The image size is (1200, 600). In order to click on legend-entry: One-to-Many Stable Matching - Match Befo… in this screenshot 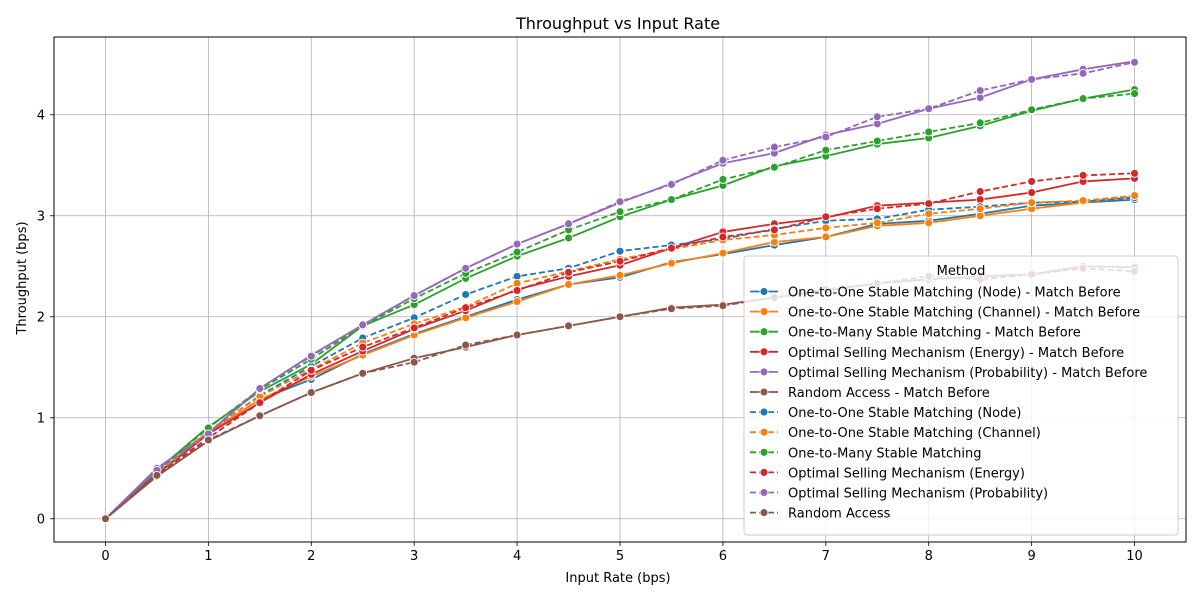, I will do `click(915, 333)`.